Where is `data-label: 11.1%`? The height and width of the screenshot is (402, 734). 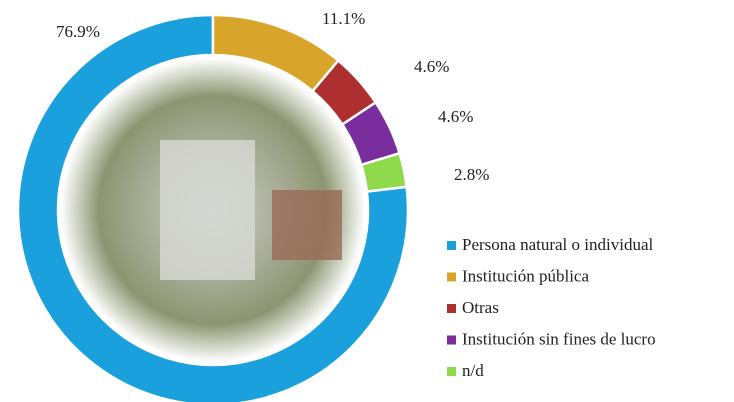
data-label: 11.1% is located at coordinates (343, 18).